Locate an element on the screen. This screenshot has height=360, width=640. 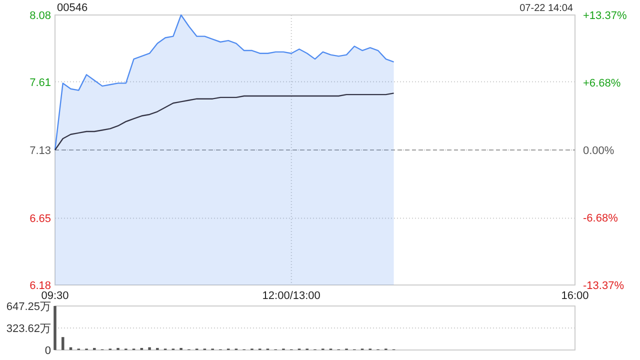
y2-tick-label: -6.68% is located at coordinates (600, 218).